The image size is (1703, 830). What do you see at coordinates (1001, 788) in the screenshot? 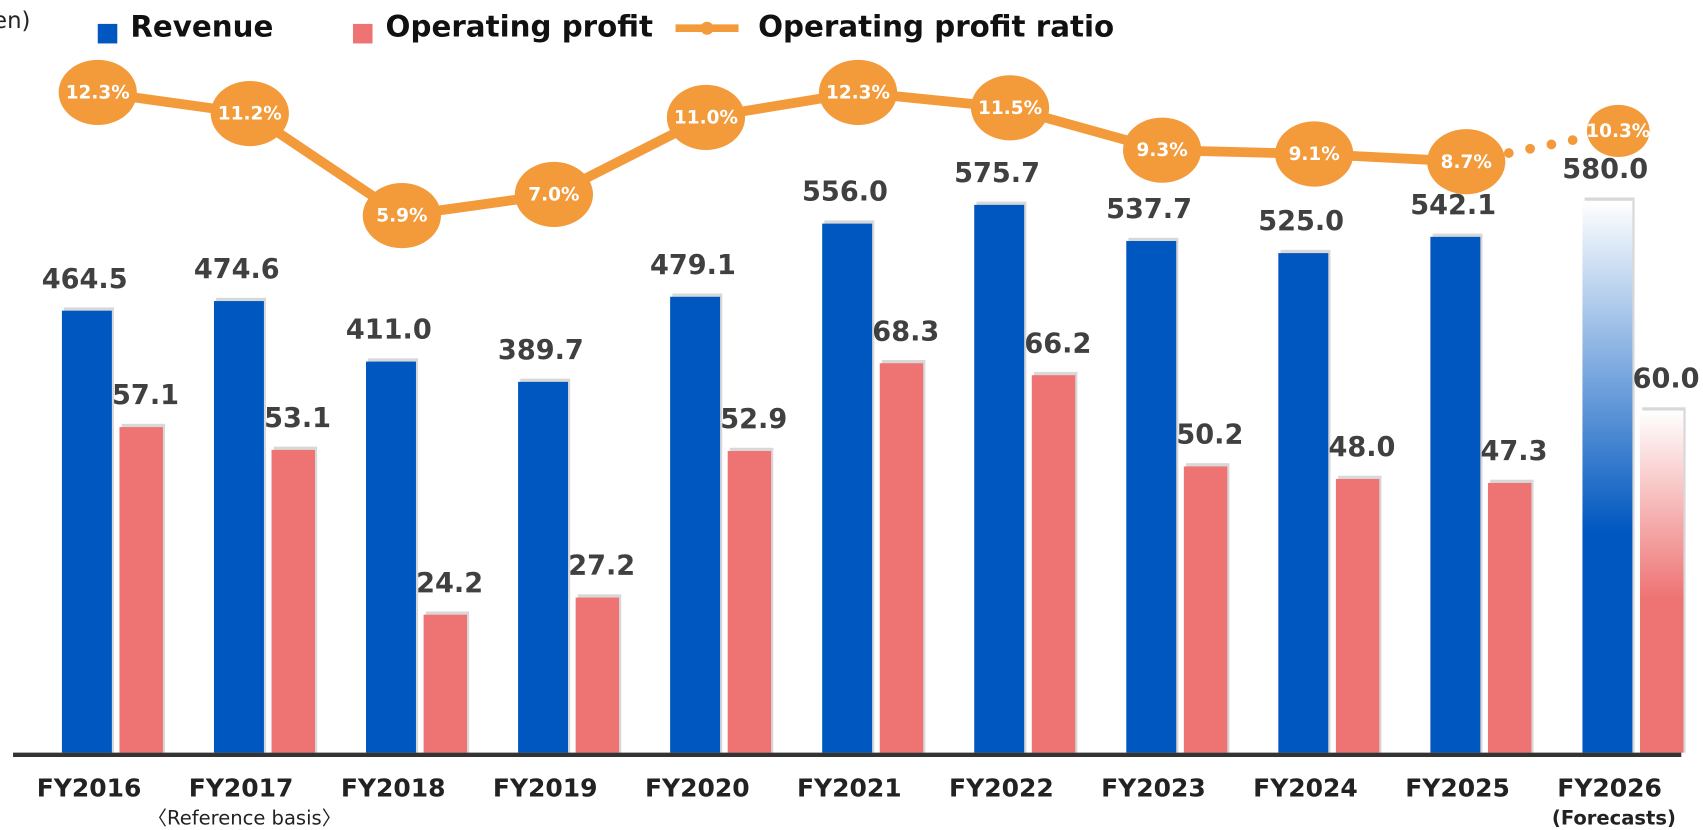
I see `x-tick-label: FY2022` at bounding box center [1001, 788].